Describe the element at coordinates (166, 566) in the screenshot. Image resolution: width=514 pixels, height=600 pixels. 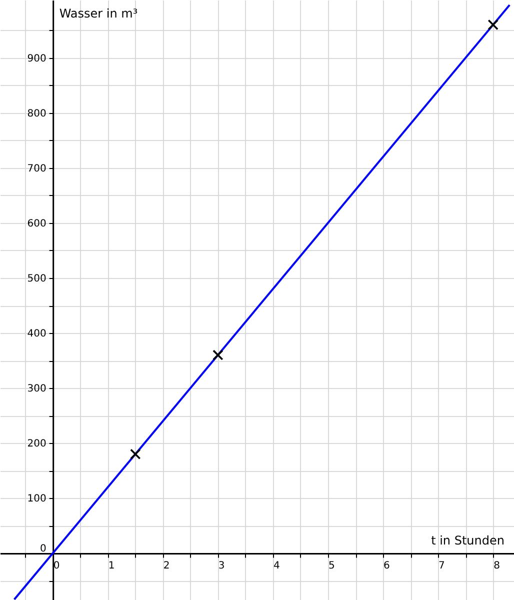
I see `x-tick-label: 2` at that location.